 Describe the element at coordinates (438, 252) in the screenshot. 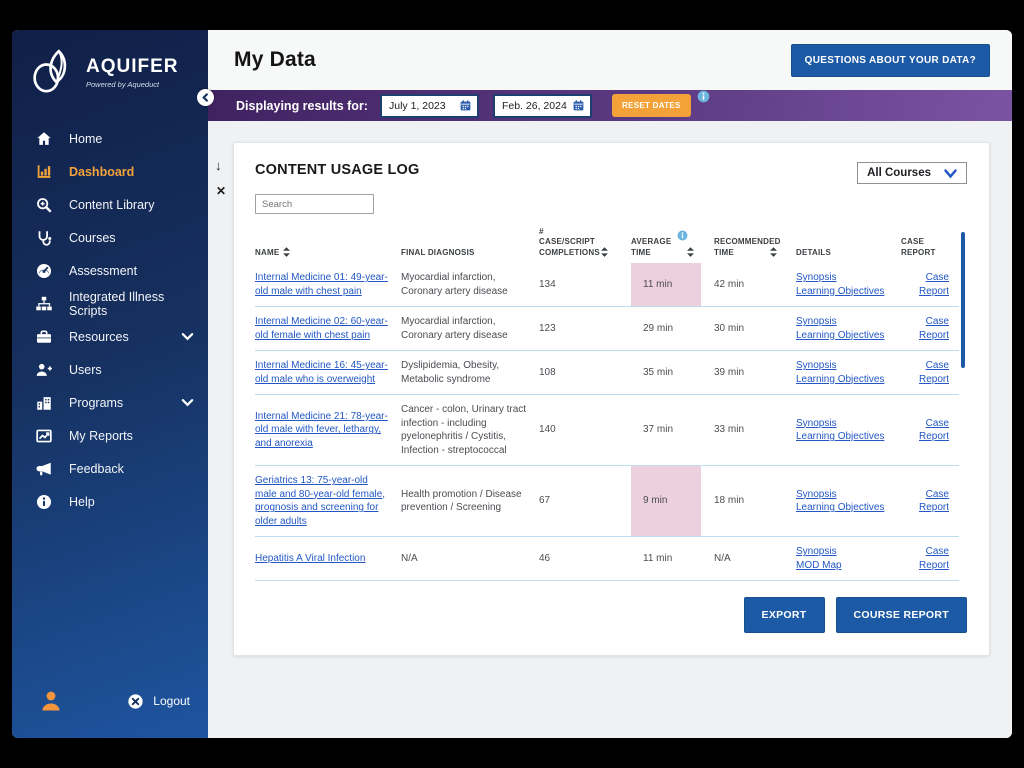

I see `column-header-final-diagnosis: FINAL DIAGNOSIS` at that location.